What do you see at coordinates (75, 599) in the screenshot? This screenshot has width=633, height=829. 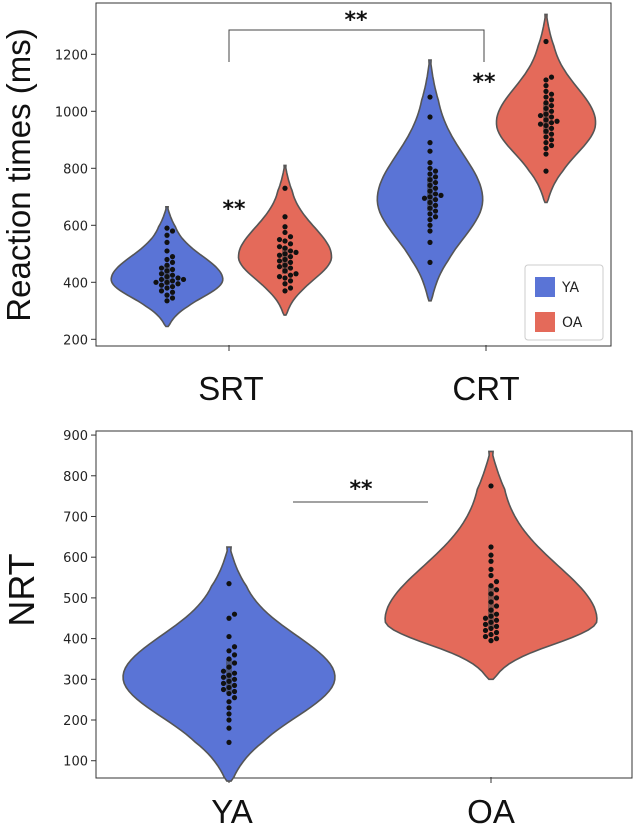 I see `y-tick-label: 500` at bounding box center [75, 599].